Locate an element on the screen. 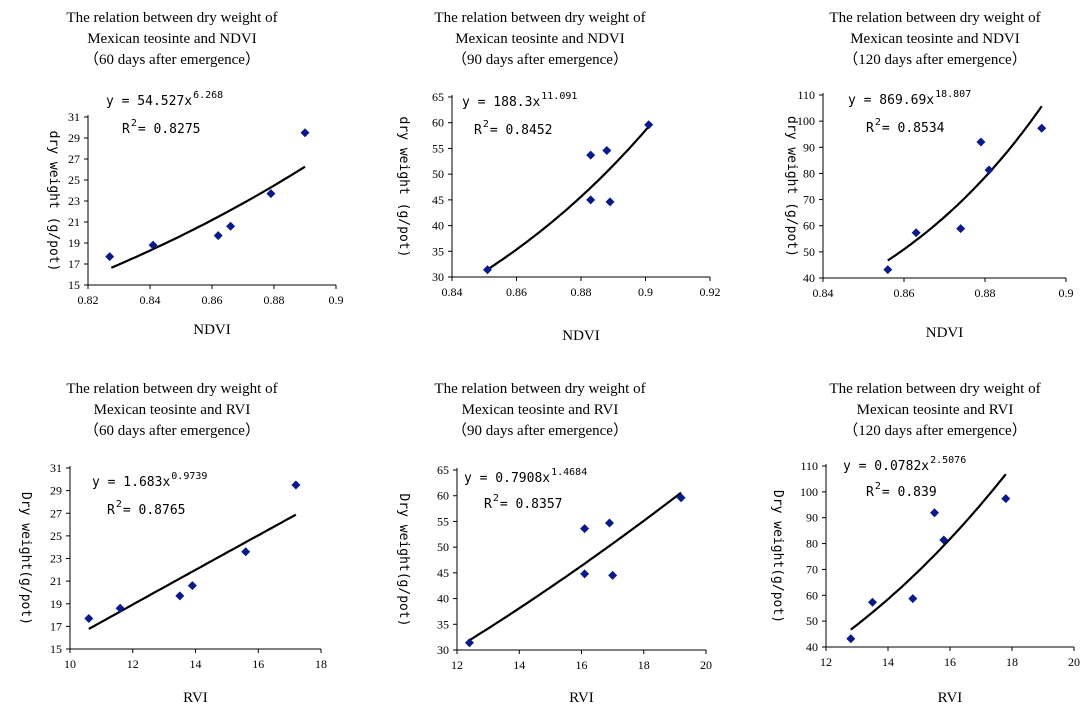 The image size is (1085, 709). y-tick-label: 45 is located at coordinates (443, 573).